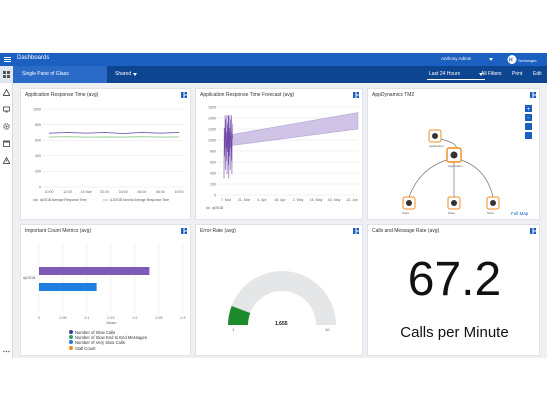 This screenshot has width=547, height=400. I want to click on zoom-in-button, so click(528, 108).